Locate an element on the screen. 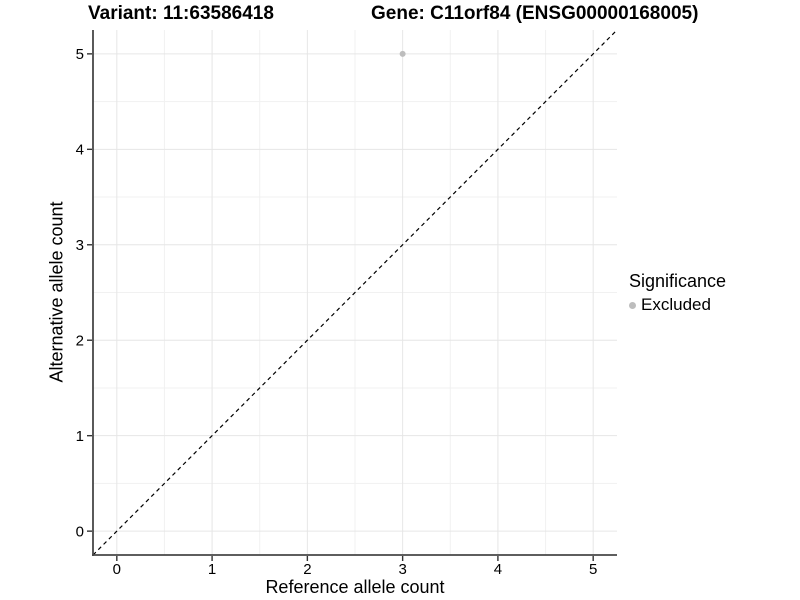  plot-title-variant: Variant: 11:63586418 is located at coordinates (181, 13).